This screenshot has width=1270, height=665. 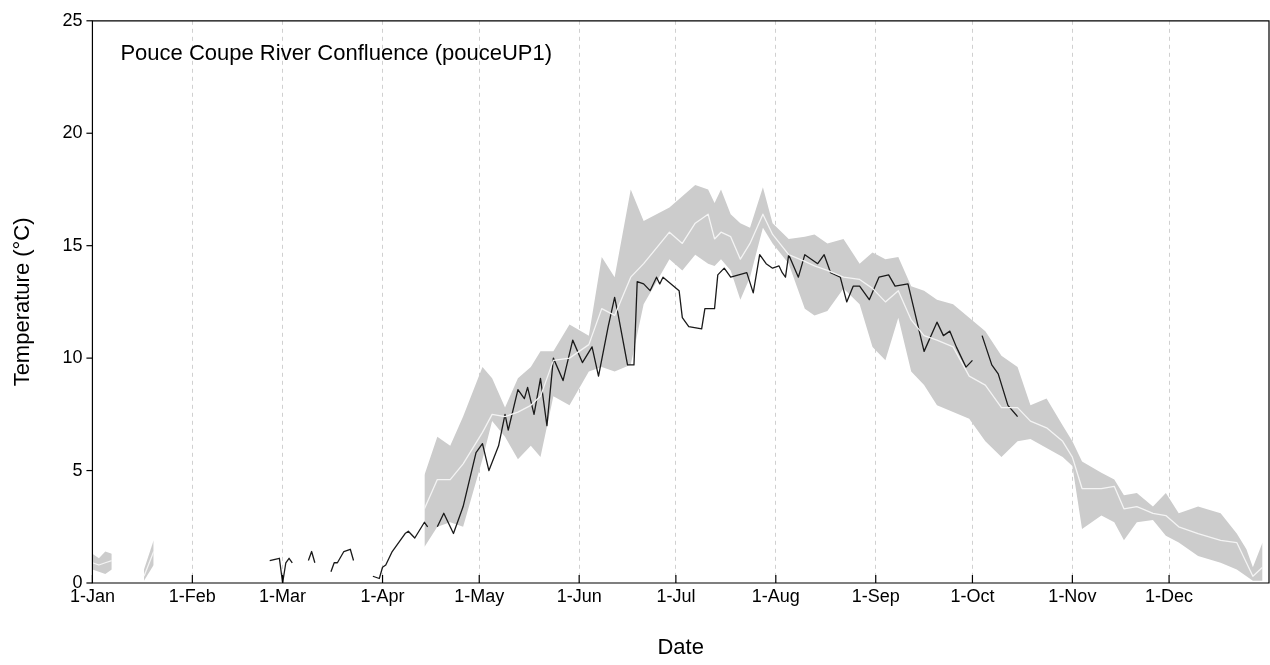 What do you see at coordinates (72, 132) in the screenshot?
I see `y-tick-label: 20` at bounding box center [72, 132].